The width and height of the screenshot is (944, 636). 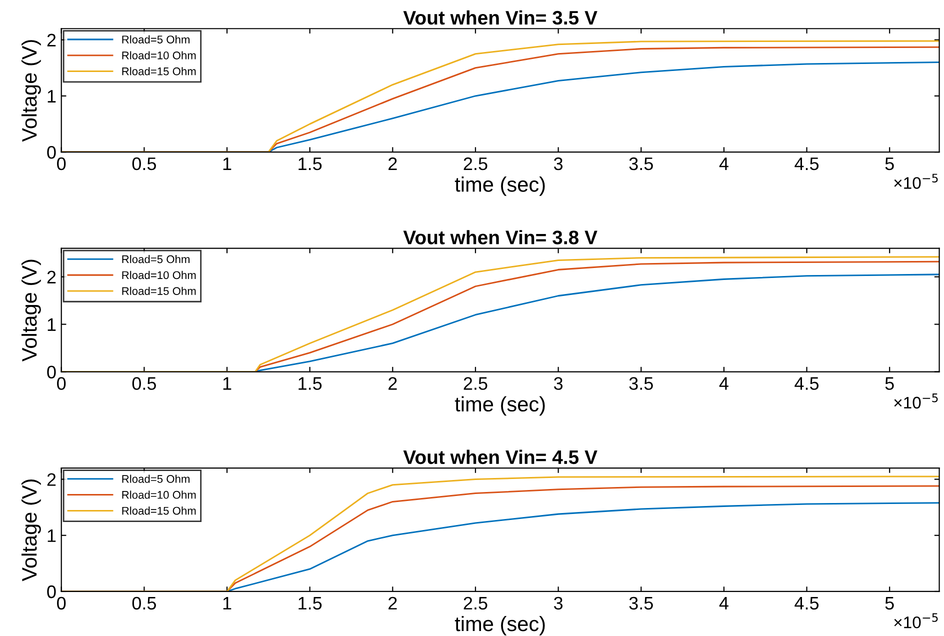 I want to click on chart-title: Vout when Vin= 3.8 V, so click(x=500, y=237).